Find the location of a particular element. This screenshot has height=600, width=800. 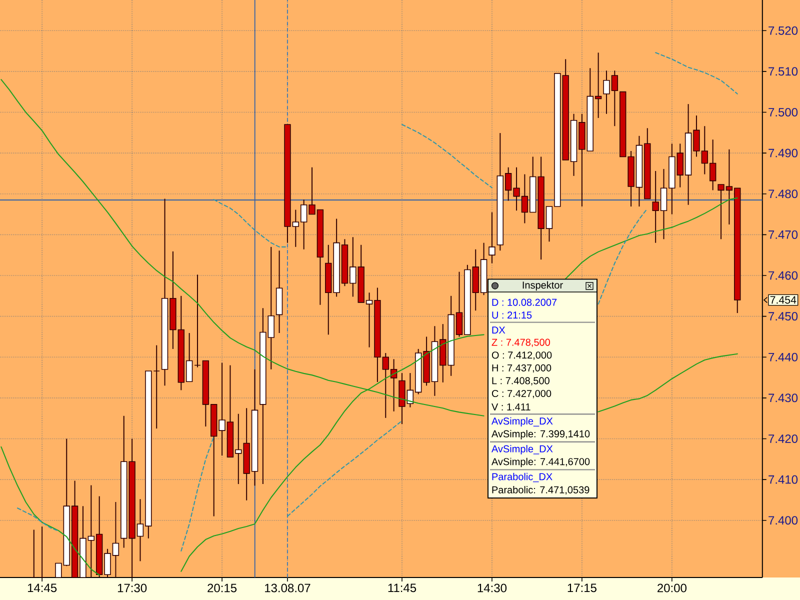

y-tick-label: 7.470 is located at coordinates (783, 234).